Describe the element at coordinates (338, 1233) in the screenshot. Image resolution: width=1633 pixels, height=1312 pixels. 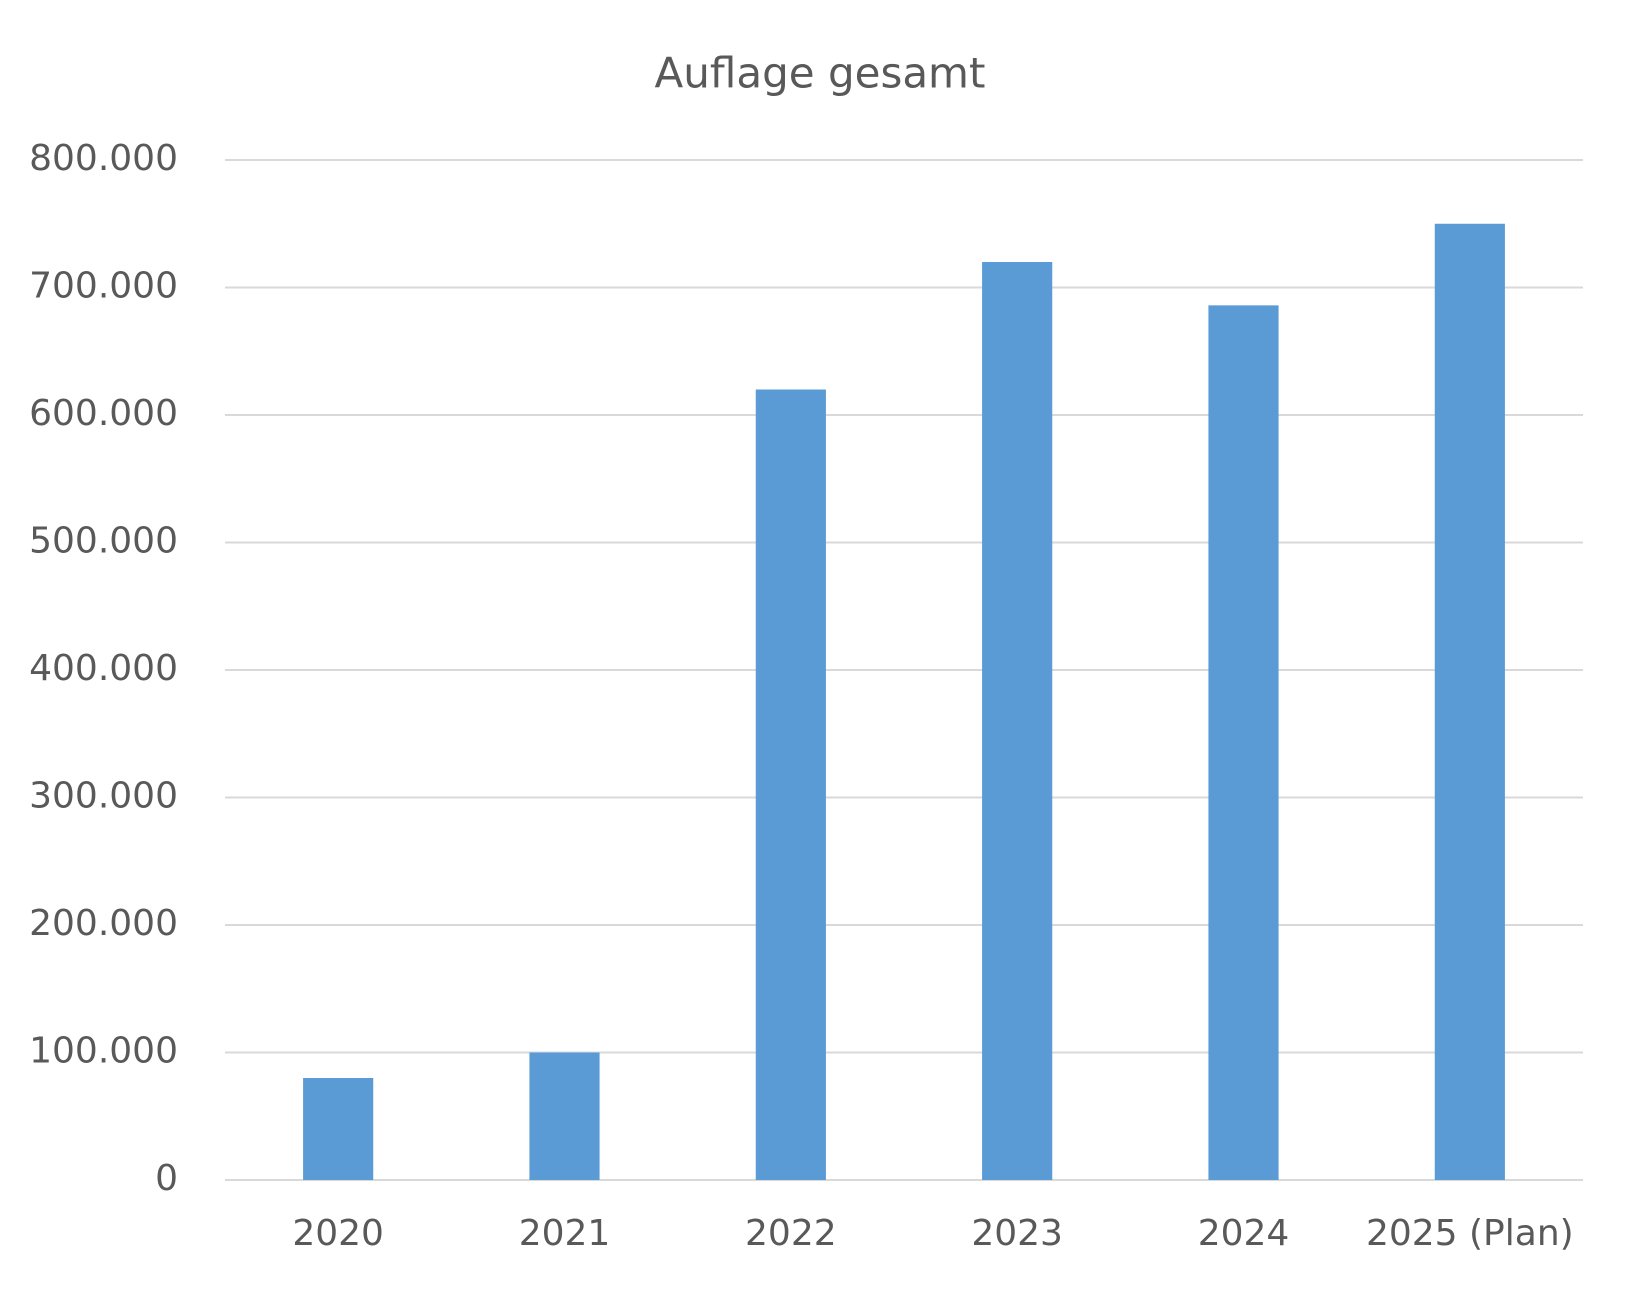
I see `x-tick-label: 2020` at that location.